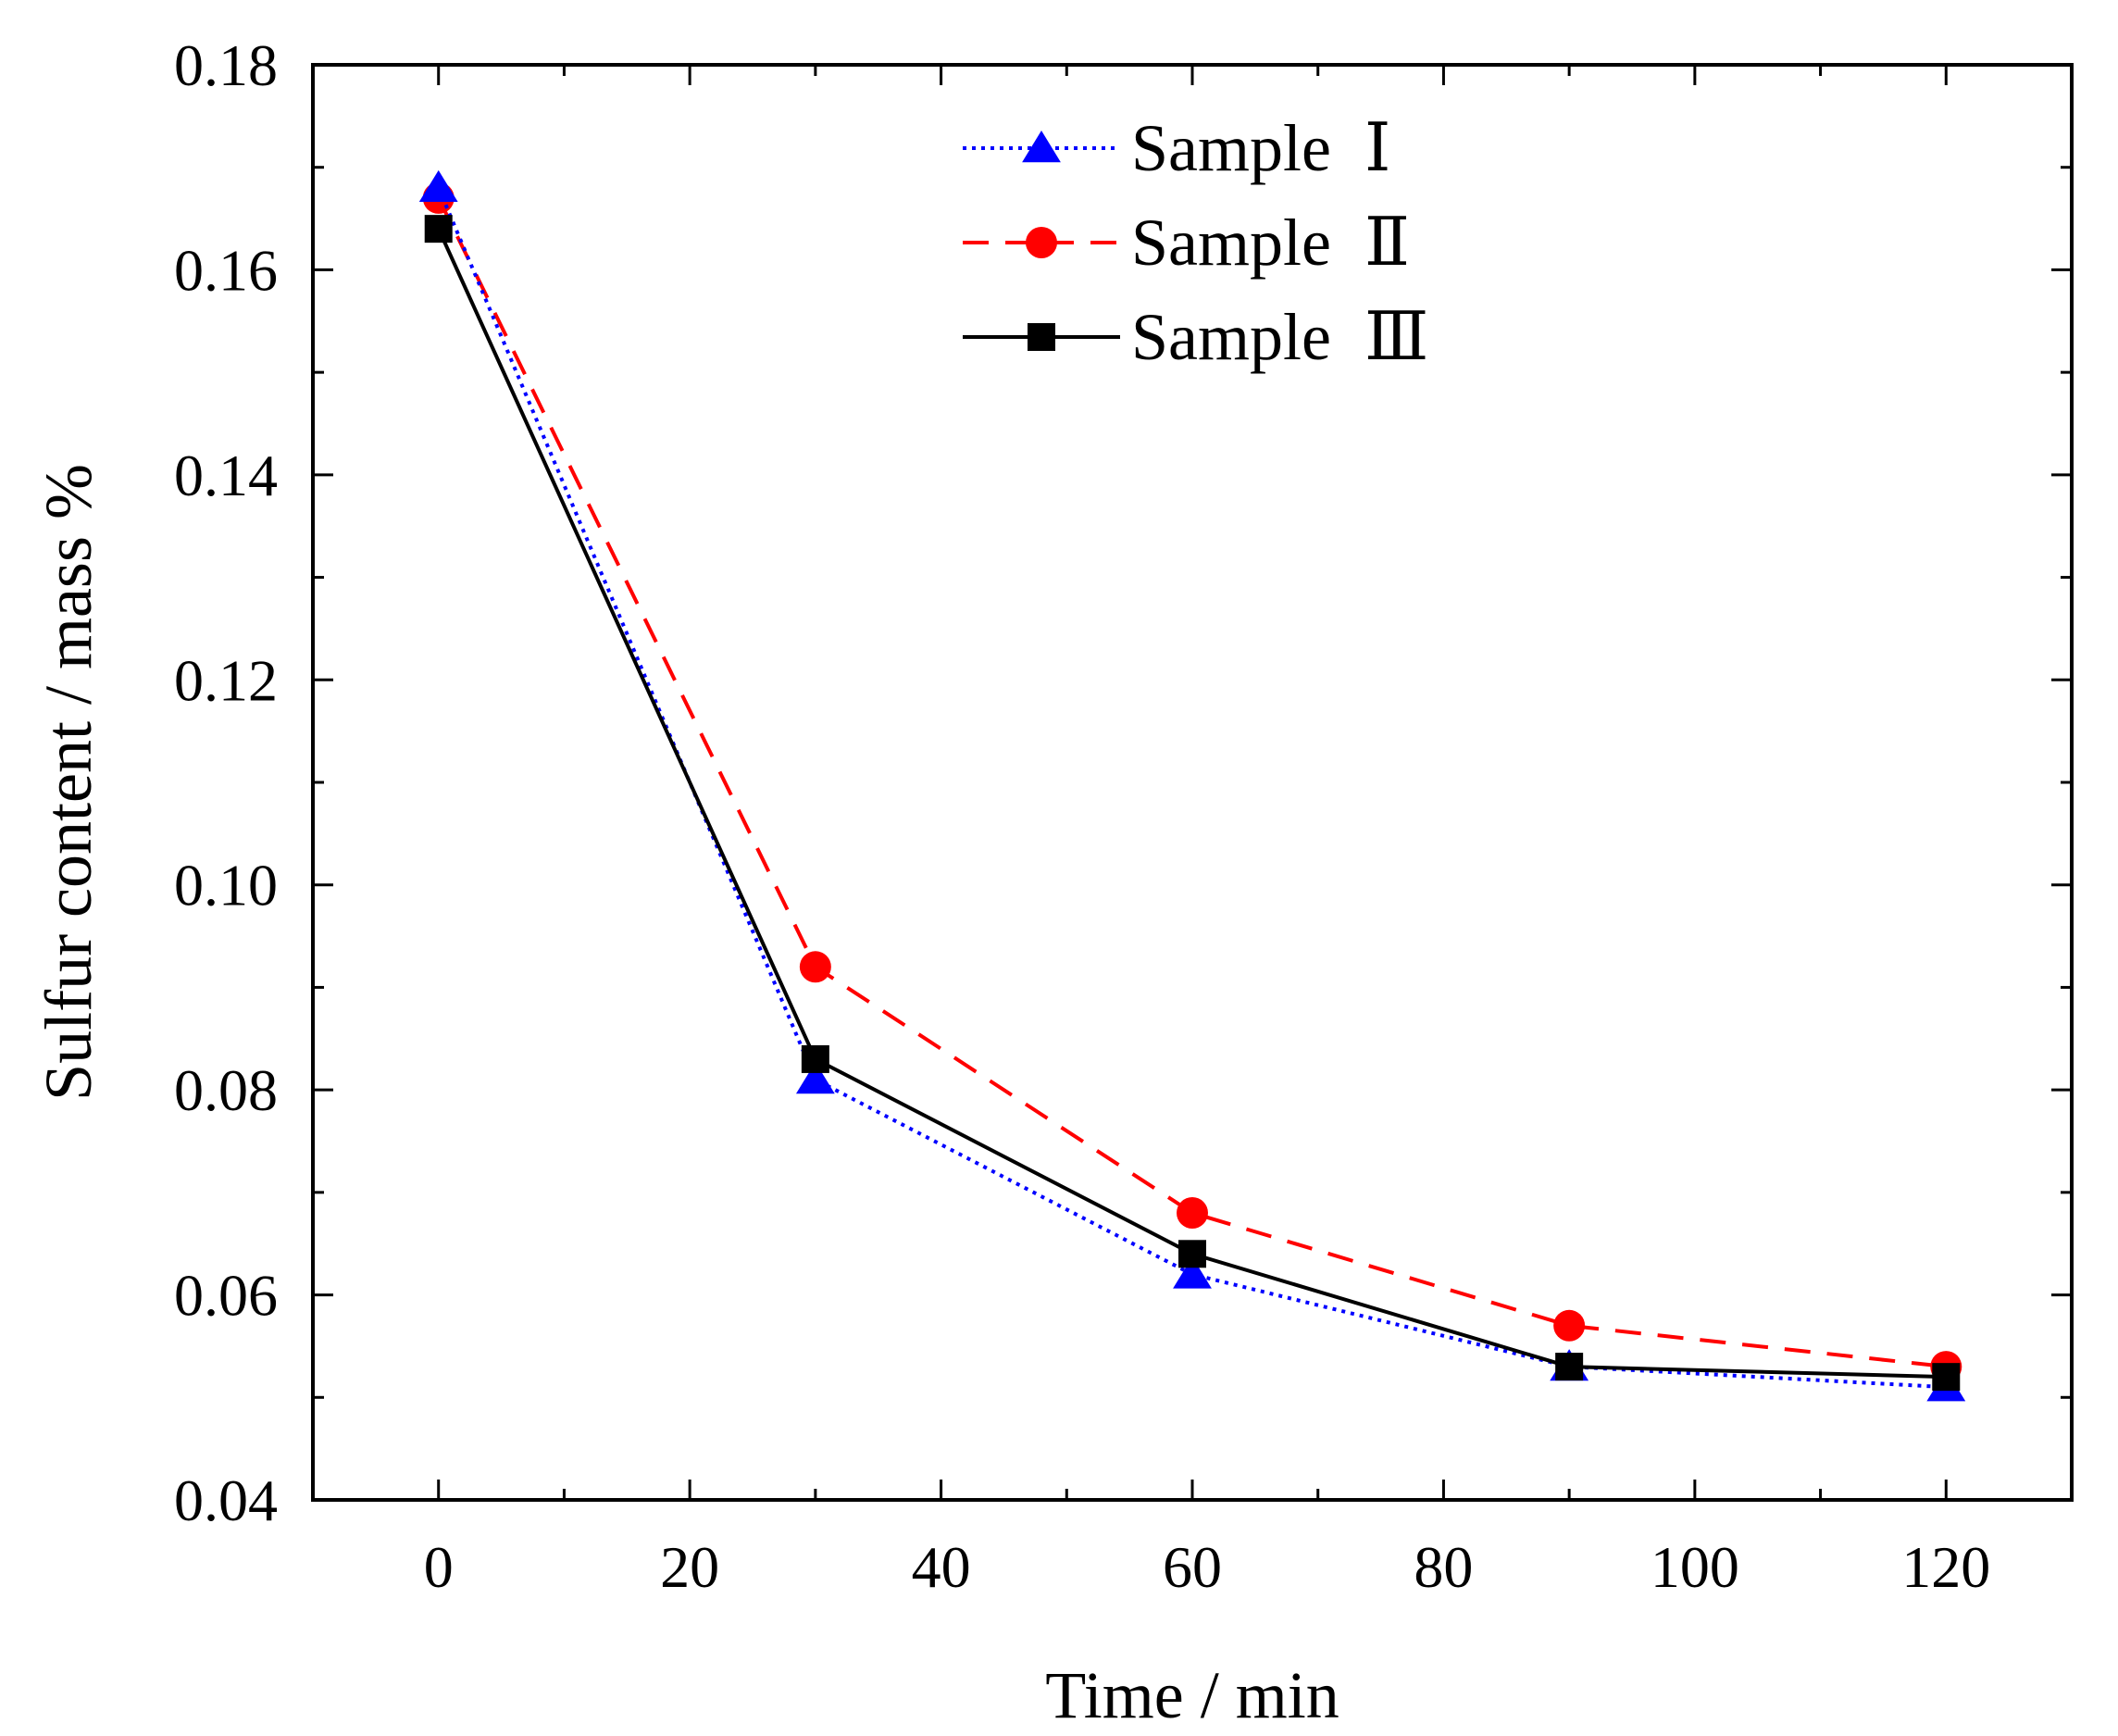 This screenshot has height=1736, width=2118. I want to click on legend-label: Sample Ⅲ, so click(1280, 337).